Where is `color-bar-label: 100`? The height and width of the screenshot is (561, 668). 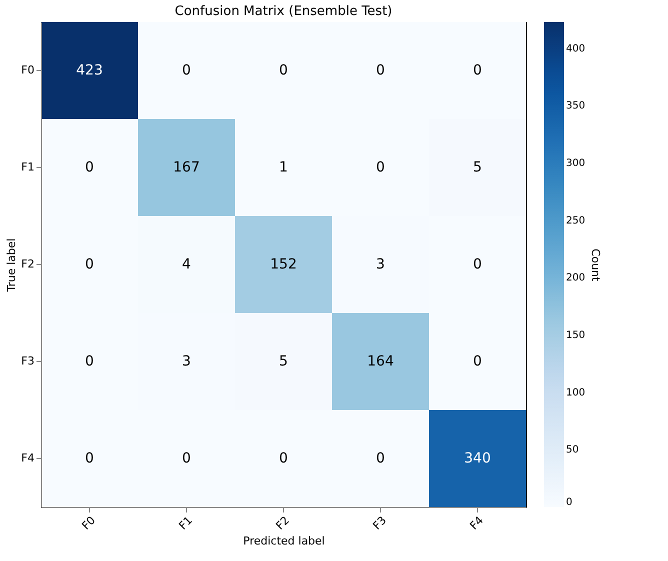 color-bar-label: 100 is located at coordinates (576, 392).